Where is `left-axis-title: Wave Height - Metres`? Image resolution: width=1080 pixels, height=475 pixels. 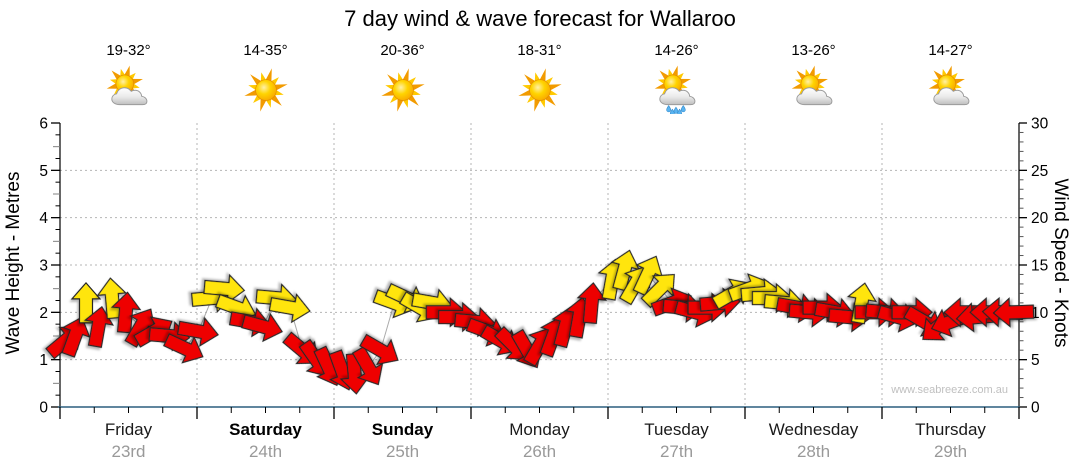 left-axis-title: Wave Height - Metres is located at coordinates (13, 263).